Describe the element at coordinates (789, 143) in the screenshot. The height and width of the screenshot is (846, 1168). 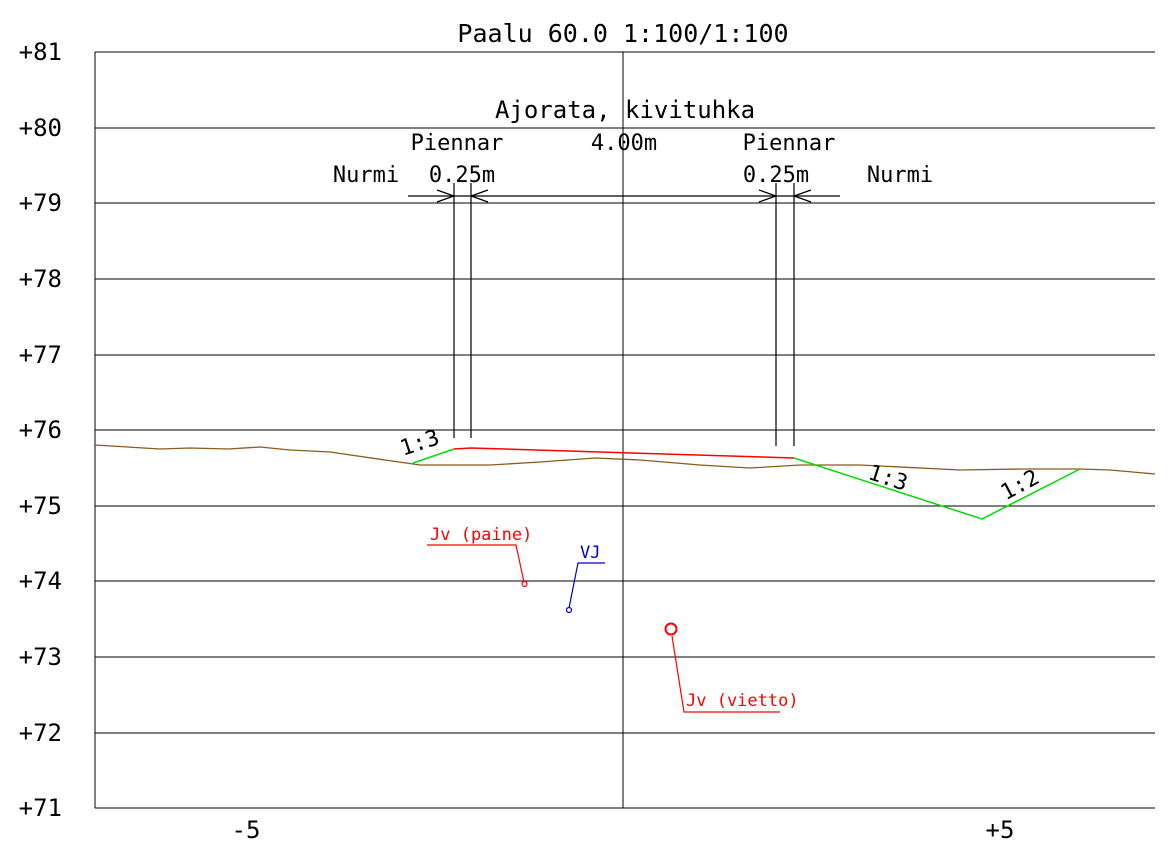
I see `right-shoulder-label: Piennar` at that location.